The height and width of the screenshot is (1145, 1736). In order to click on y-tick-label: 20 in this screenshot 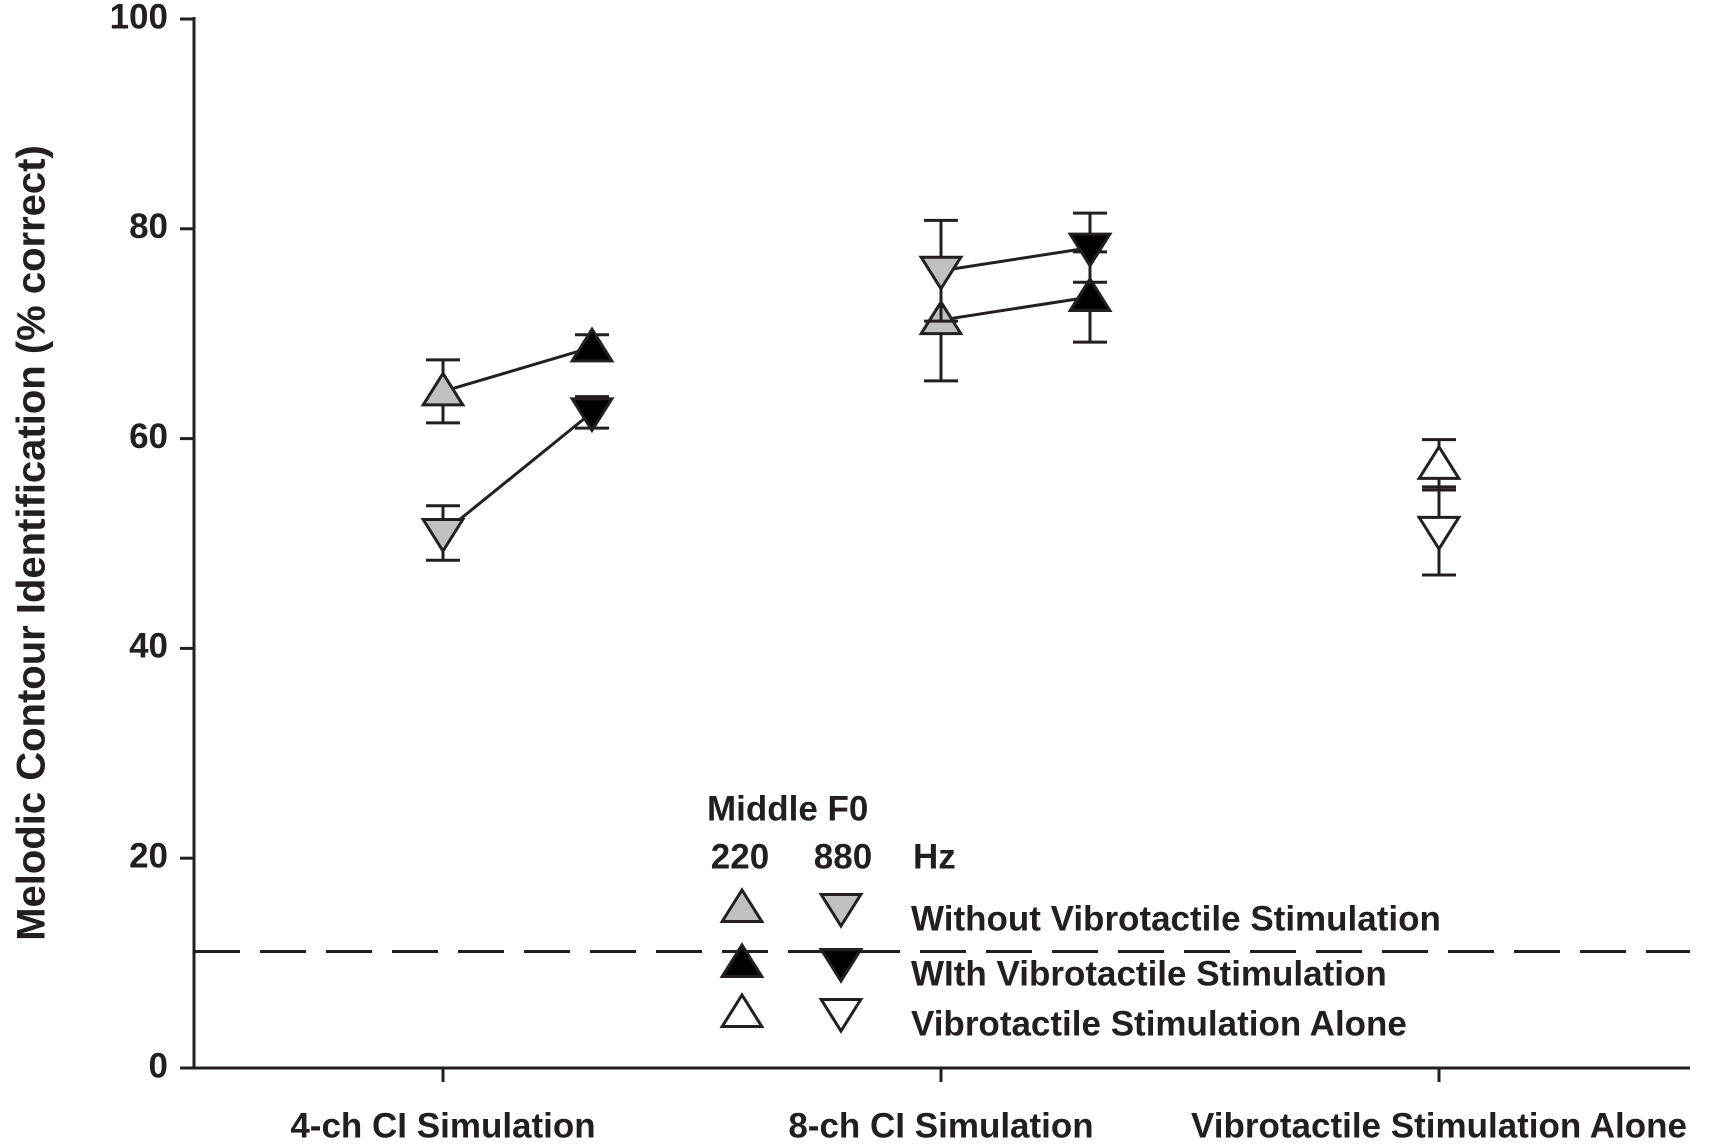, I will do `click(148, 855)`.